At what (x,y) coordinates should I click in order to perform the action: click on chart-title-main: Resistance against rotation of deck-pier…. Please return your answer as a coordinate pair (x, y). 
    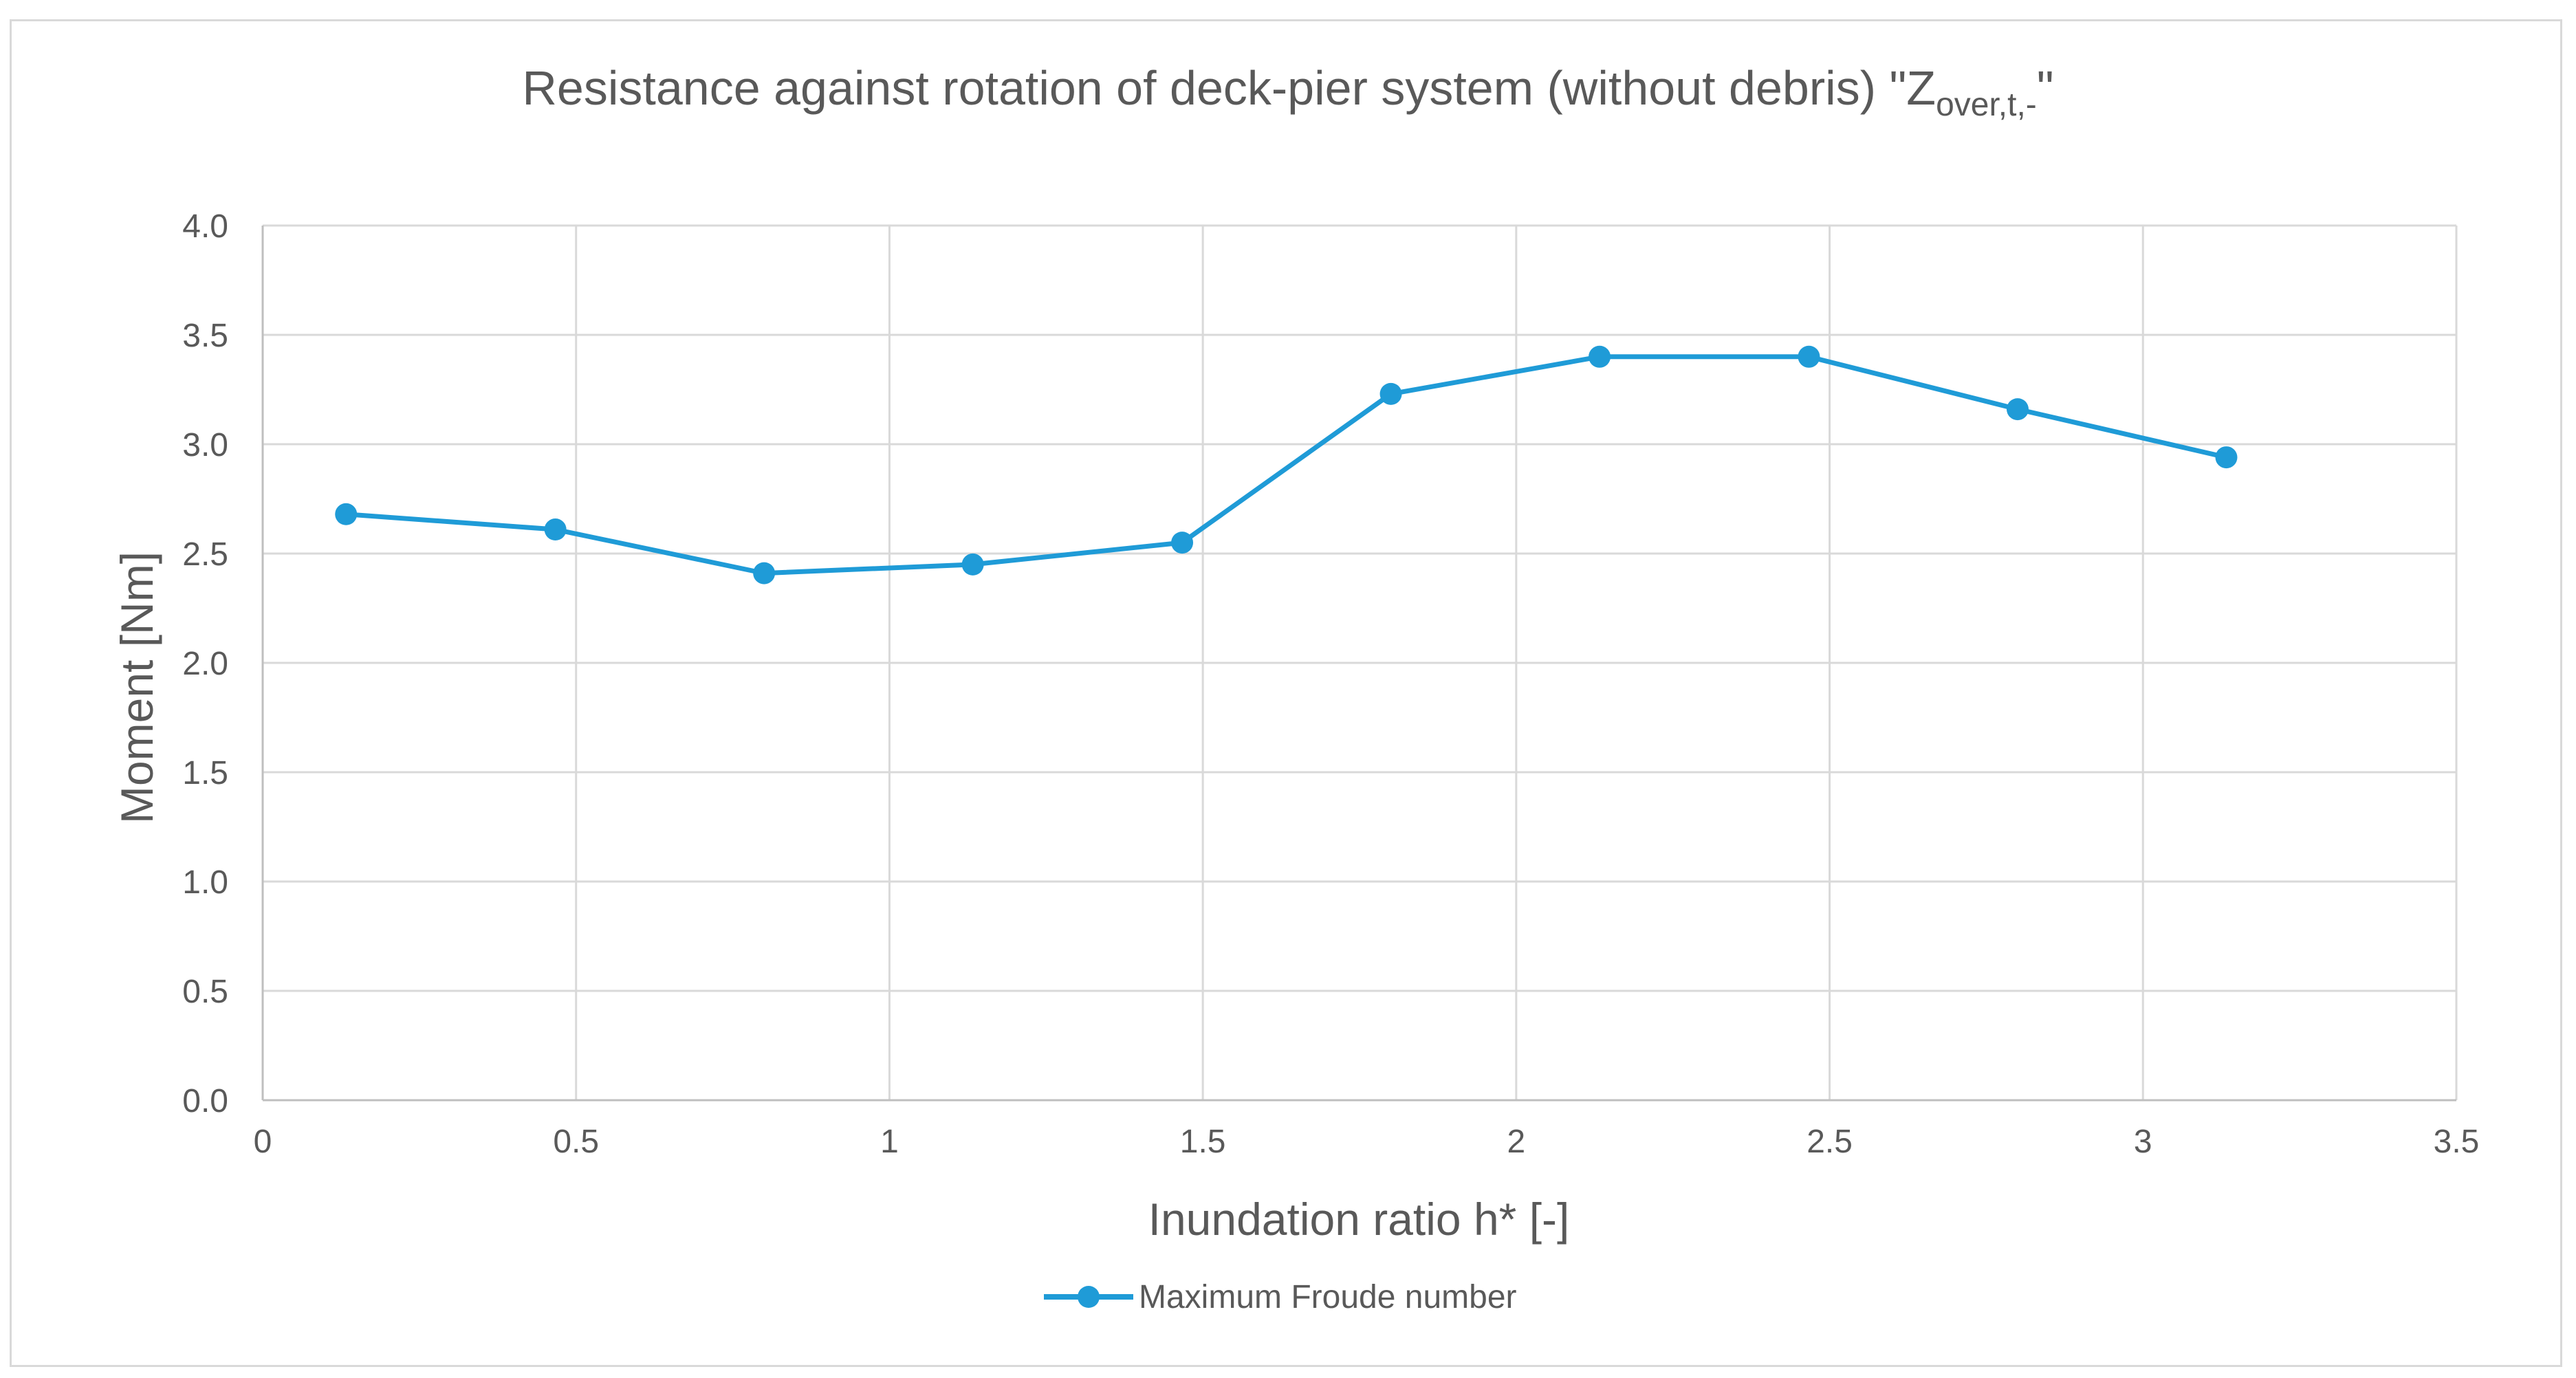
    Looking at the image, I should click on (1229, 88).